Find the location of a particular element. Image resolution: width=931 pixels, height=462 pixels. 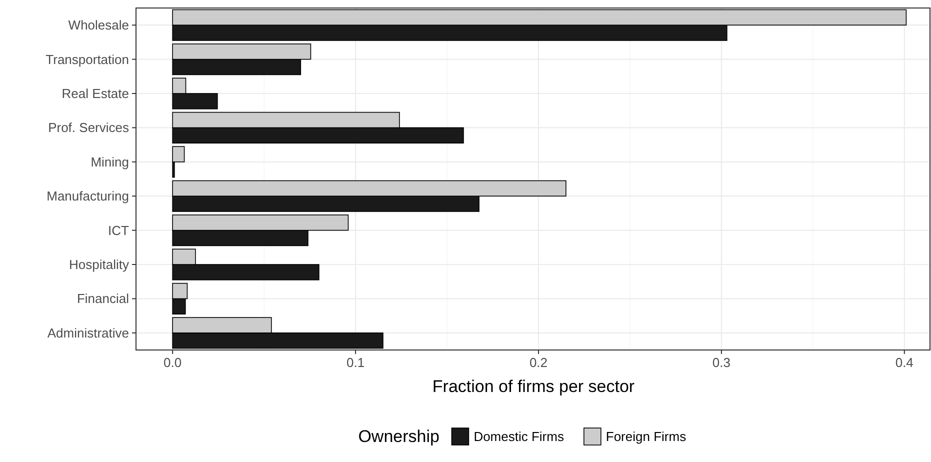

x-tick-label: 0.3 is located at coordinates (721, 362).